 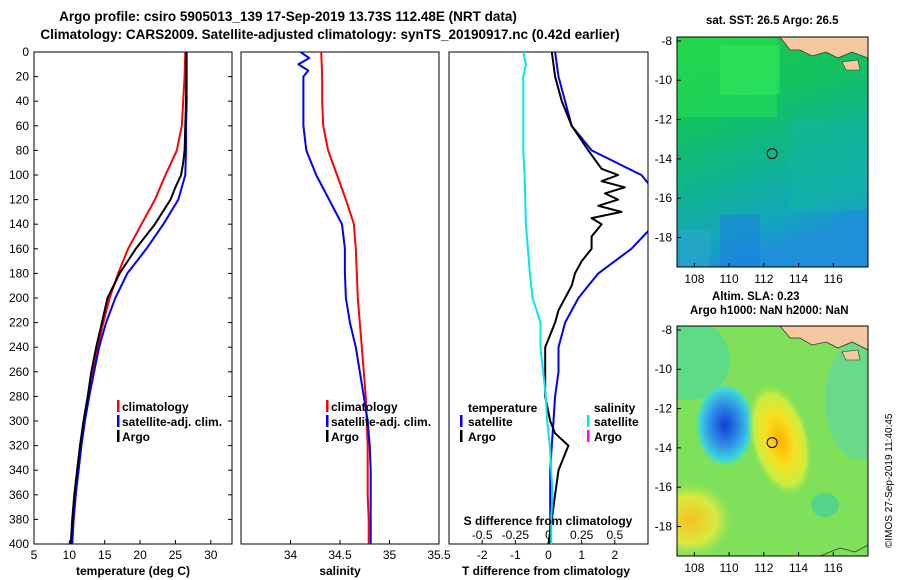 What do you see at coordinates (19, 323) in the screenshot?
I see `depth-tick-label: 220` at bounding box center [19, 323].